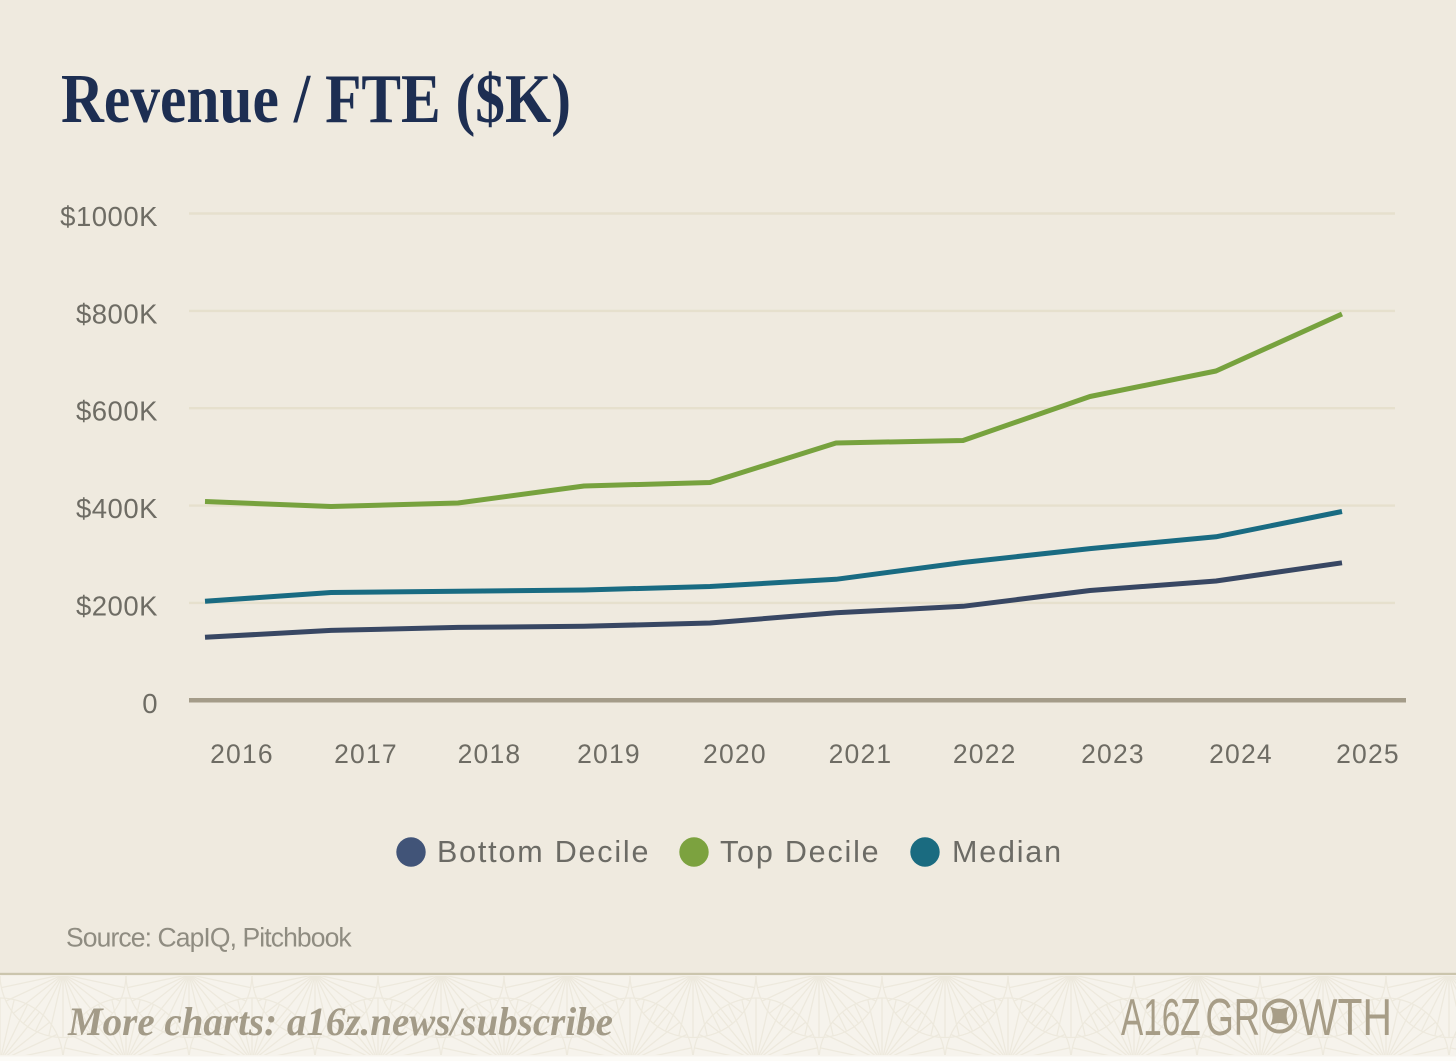 This screenshot has width=1456, height=1061. What do you see at coordinates (109, 216) in the screenshot?
I see `svg-text: $1000K` at bounding box center [109, 216].